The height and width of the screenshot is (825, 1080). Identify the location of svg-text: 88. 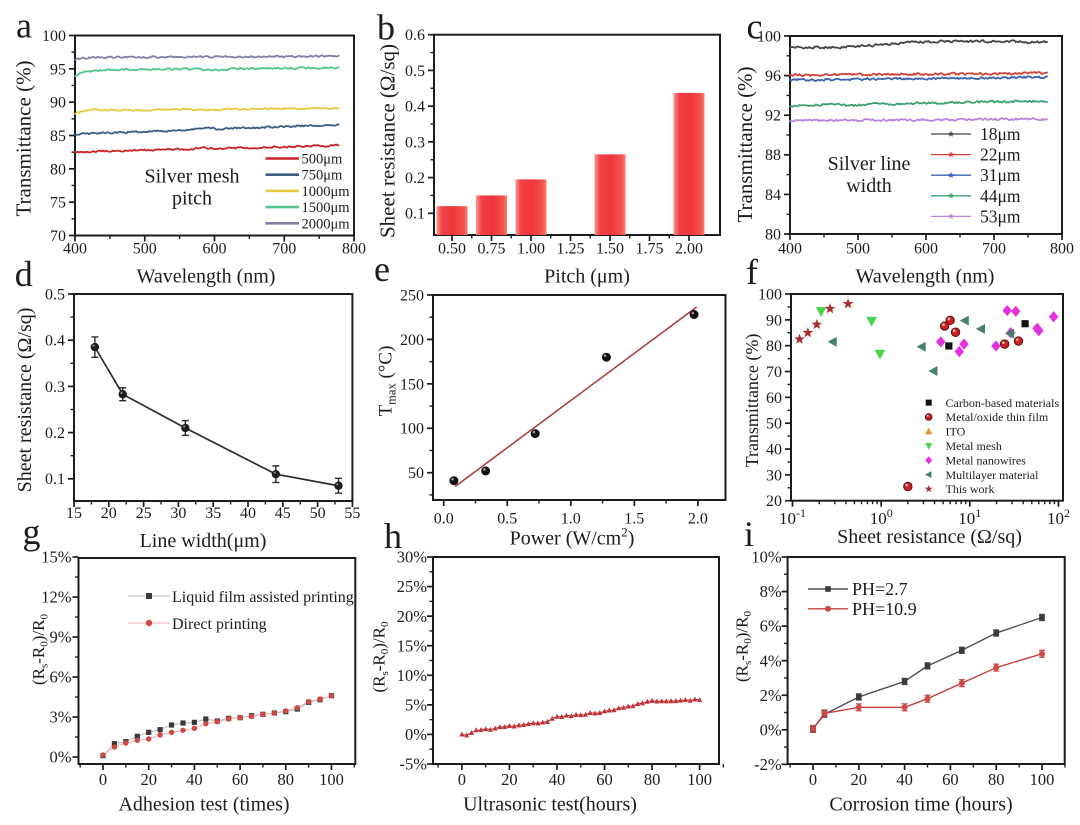
(773, 155).